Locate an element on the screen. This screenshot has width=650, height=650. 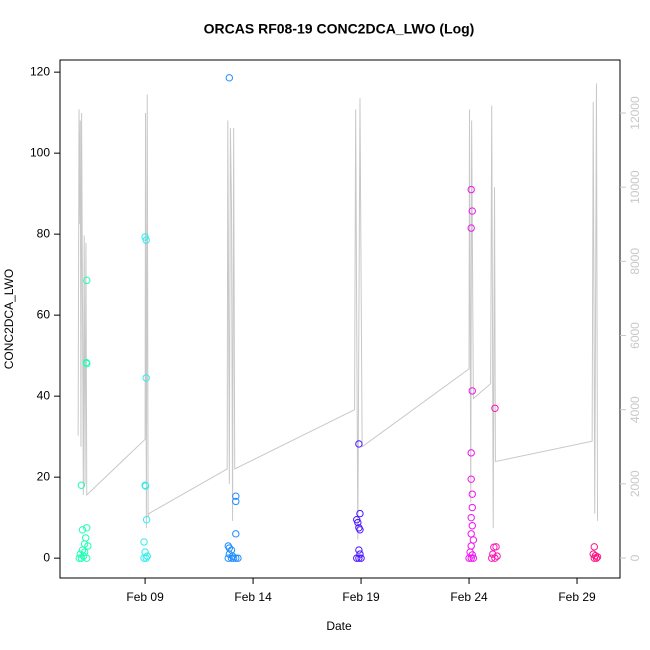
y2-tick-label: 4000 is located at coordinates (635, 409).